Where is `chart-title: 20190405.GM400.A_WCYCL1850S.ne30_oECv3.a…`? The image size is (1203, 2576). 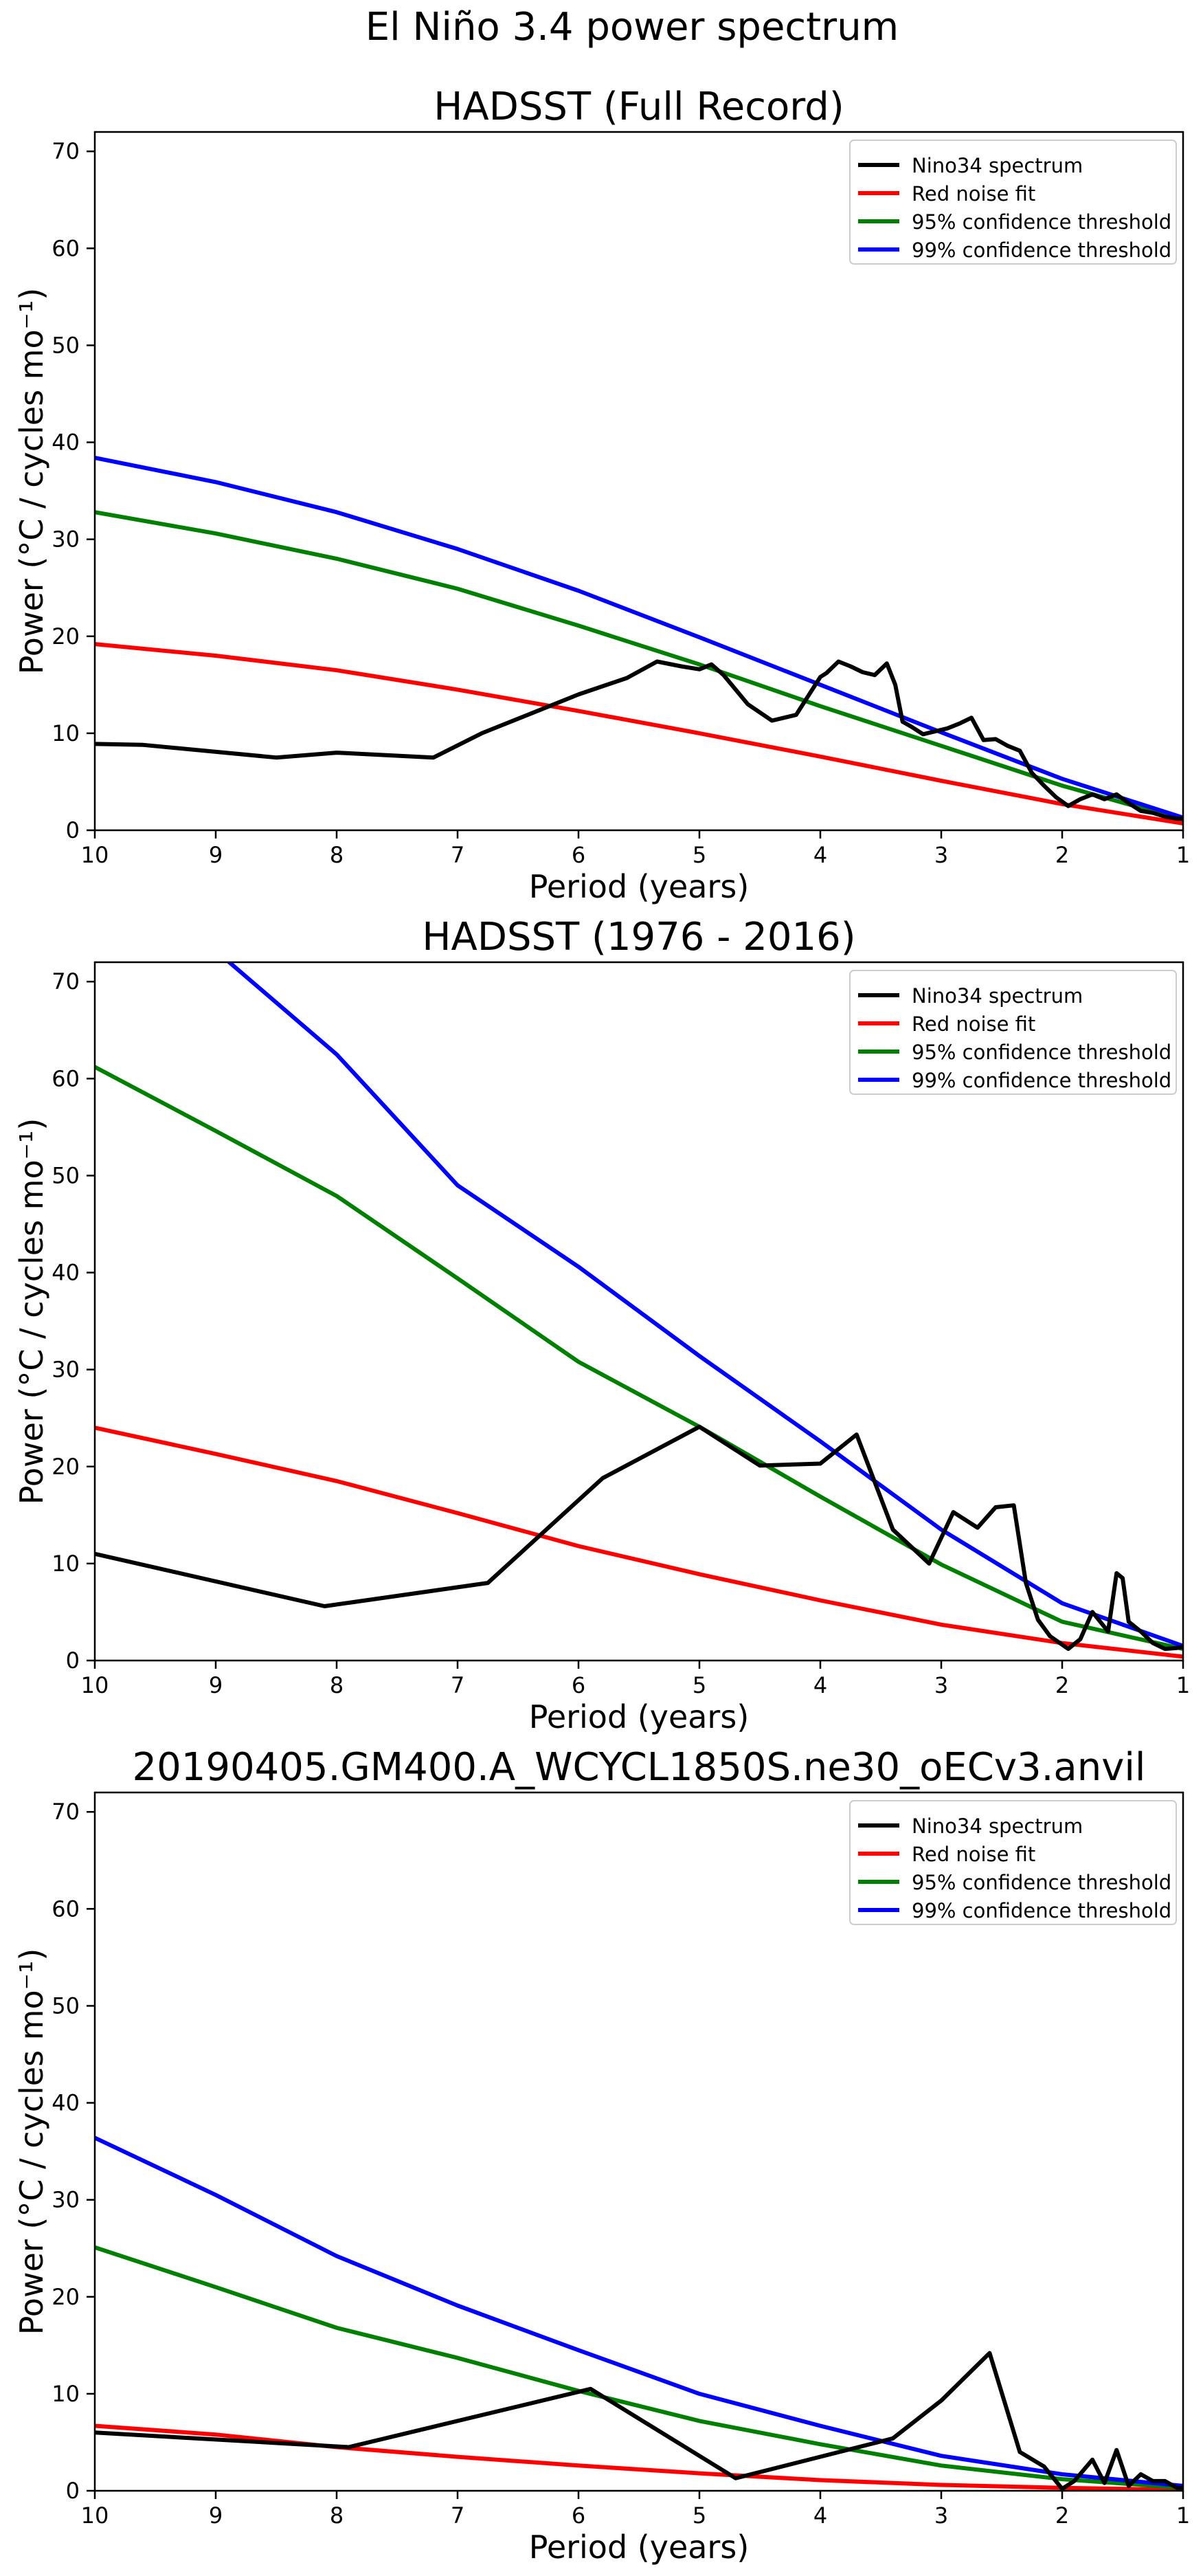 chart-title: 20190405.GM400.A_WCYCL1850S.ne30_oECv3.a… is located at coordinates (639, 1768).